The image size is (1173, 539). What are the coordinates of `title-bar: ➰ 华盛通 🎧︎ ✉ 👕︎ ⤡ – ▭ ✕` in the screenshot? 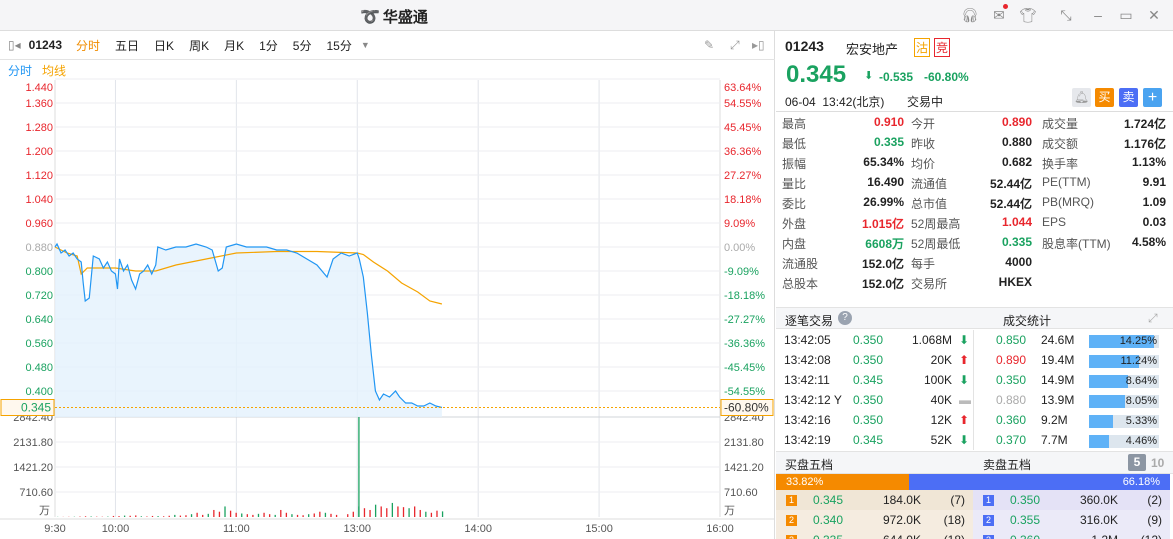 It's located at (586, 15).